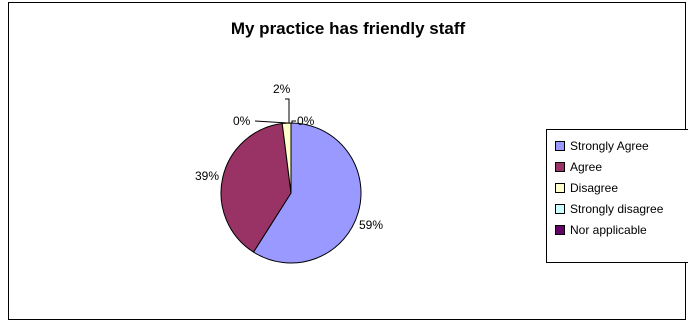  What do you see at coordinates (621, 166) in the screenshot?
I see `legend-item: Agree` at bounding box center [621, 166].